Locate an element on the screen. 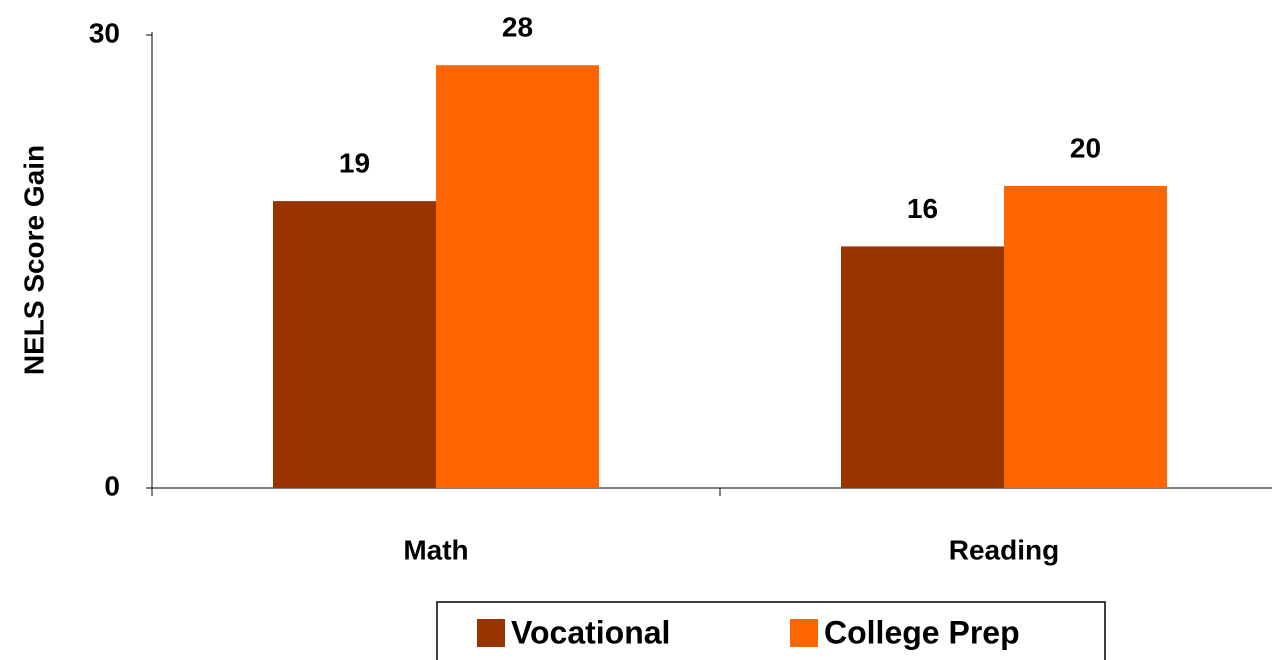  value-label: 16 is located at coordinates (922, 208).